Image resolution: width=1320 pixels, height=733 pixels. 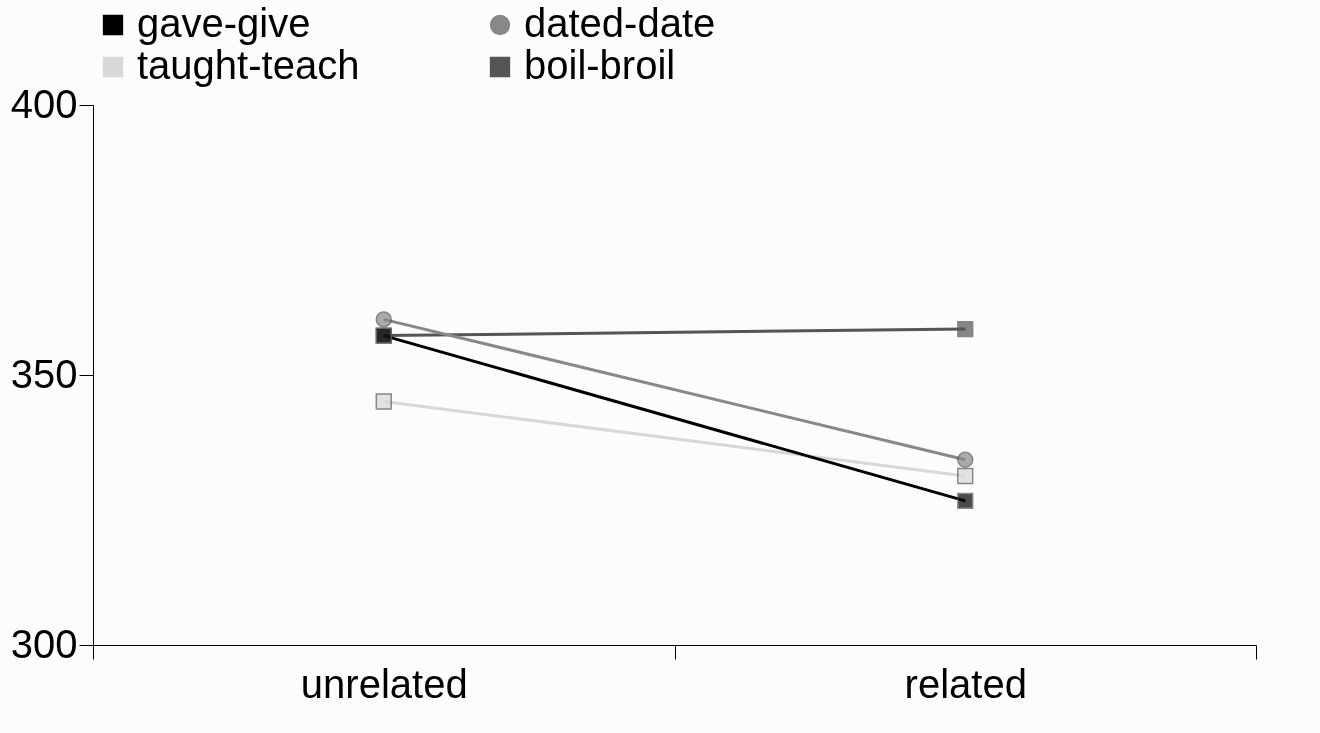 I want to click on legend-label: gave-give, so click(x=224, y=23).